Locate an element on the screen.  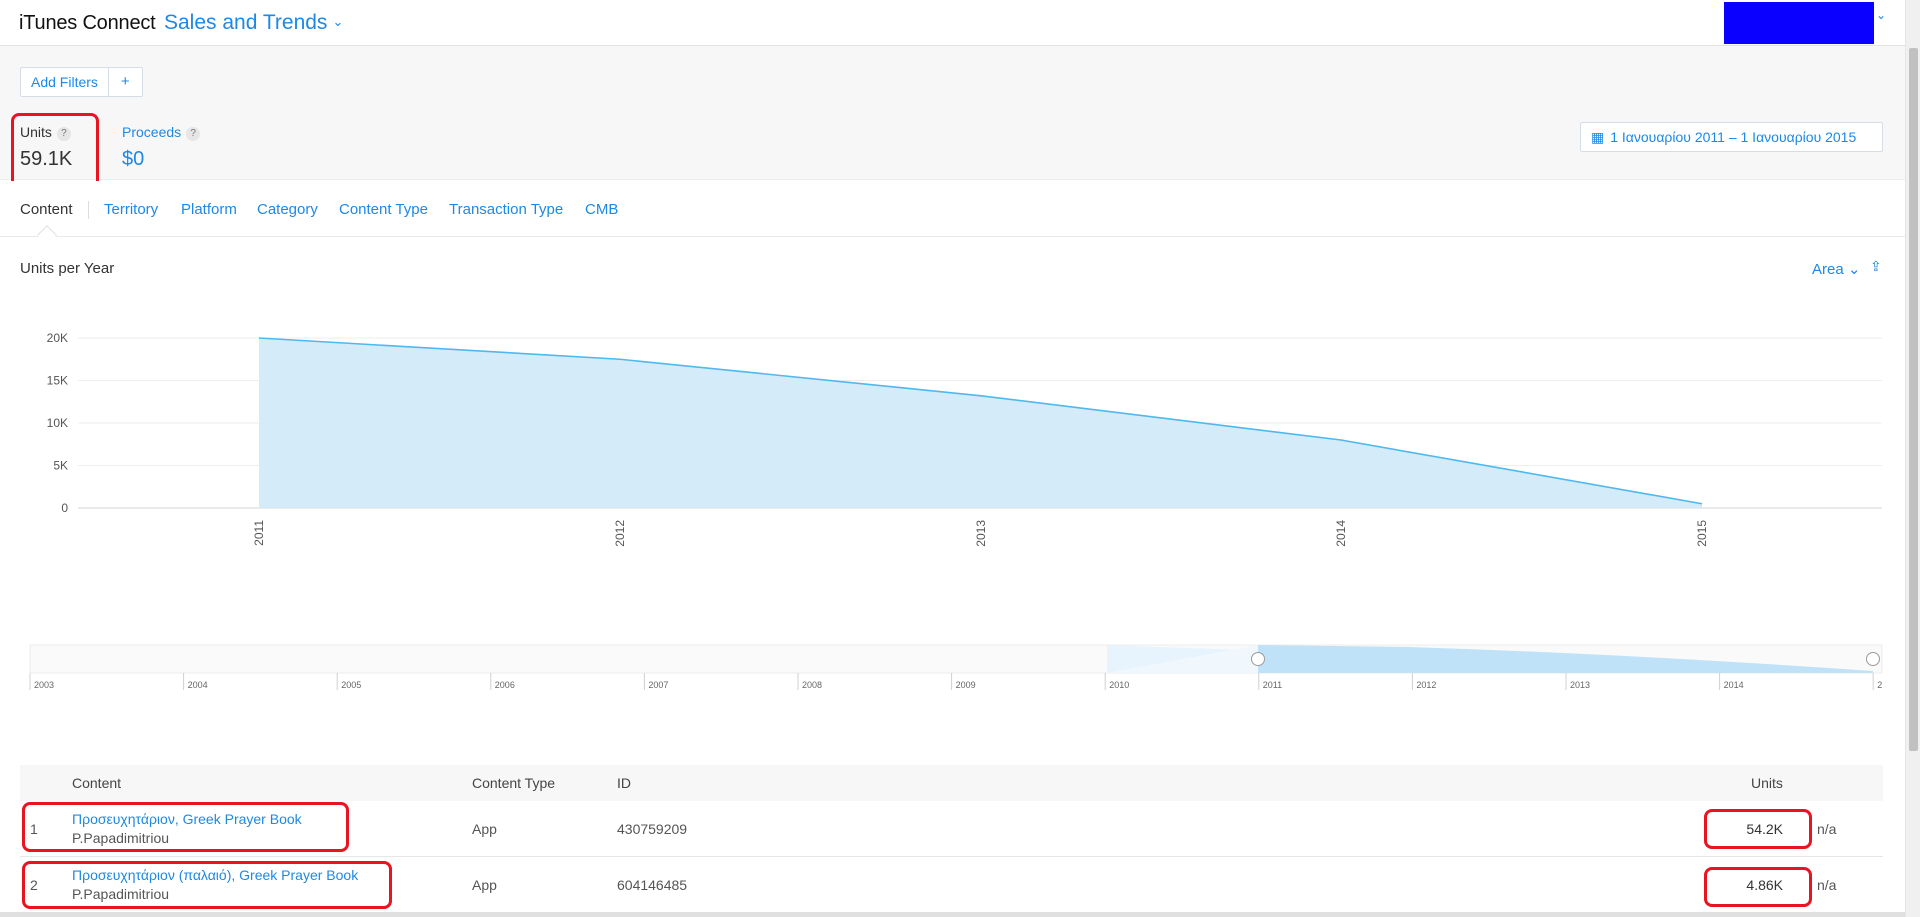
series-area is located at coordinates (980, 423).